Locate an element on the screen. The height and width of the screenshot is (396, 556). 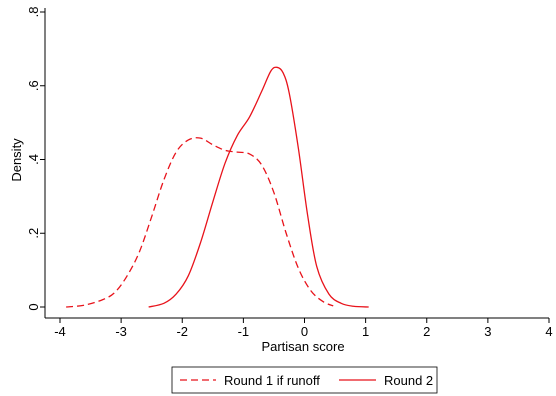
x-tick-label: 0 is located at coordinates (304, 331).